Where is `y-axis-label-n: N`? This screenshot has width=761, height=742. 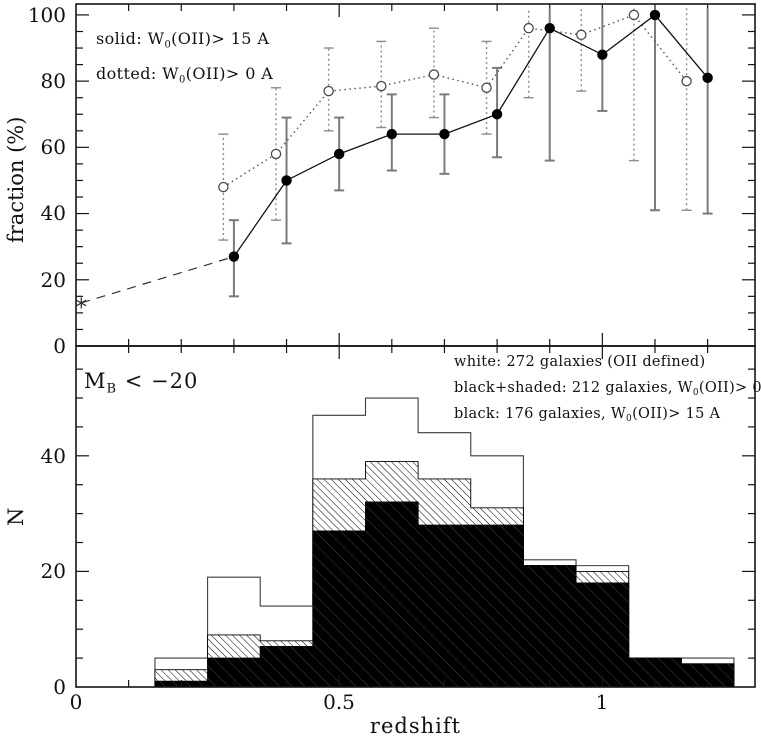
y-axis-label-n: N is located at coordinates (16, 517).